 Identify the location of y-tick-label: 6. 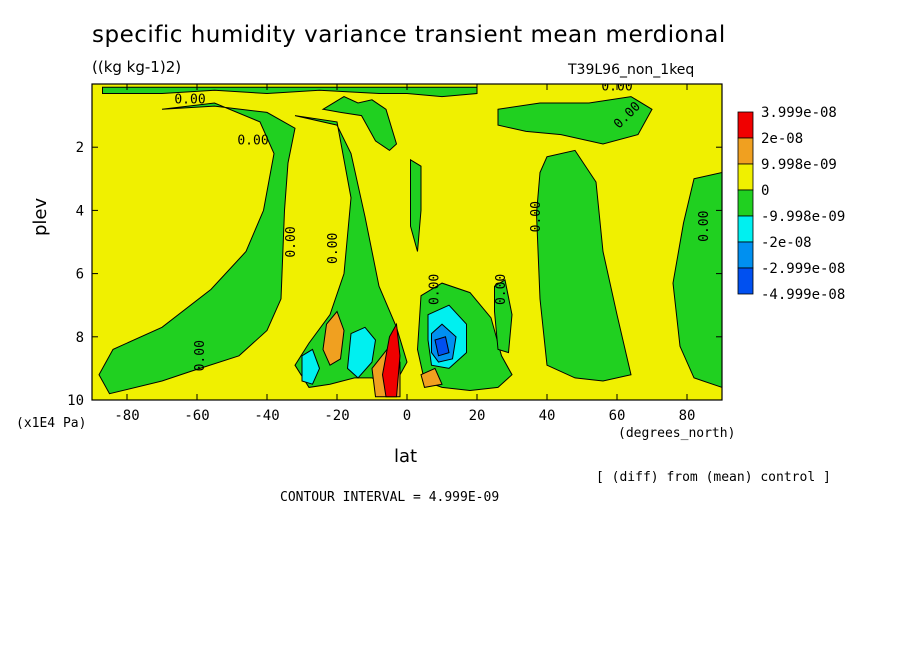
(80, 275).